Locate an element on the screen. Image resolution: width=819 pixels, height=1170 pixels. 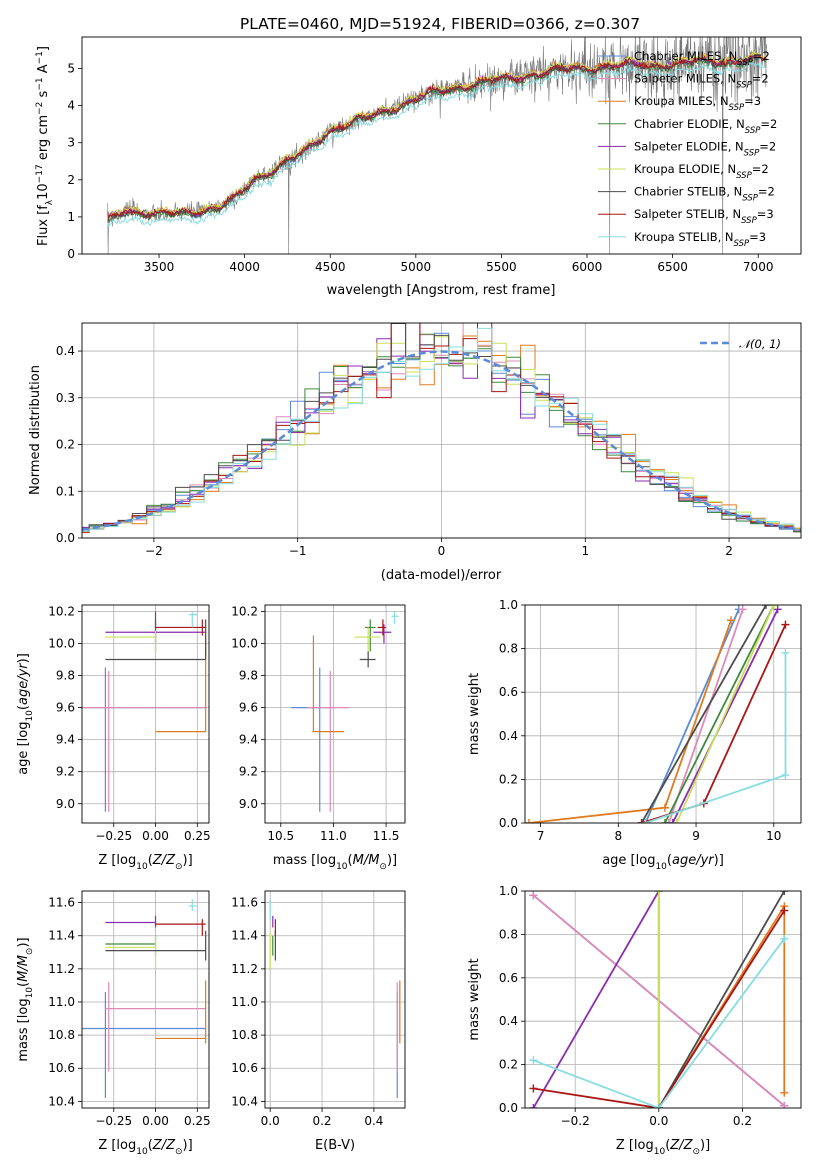
y-tick-label: 2 is located at coordinates (71, 180).